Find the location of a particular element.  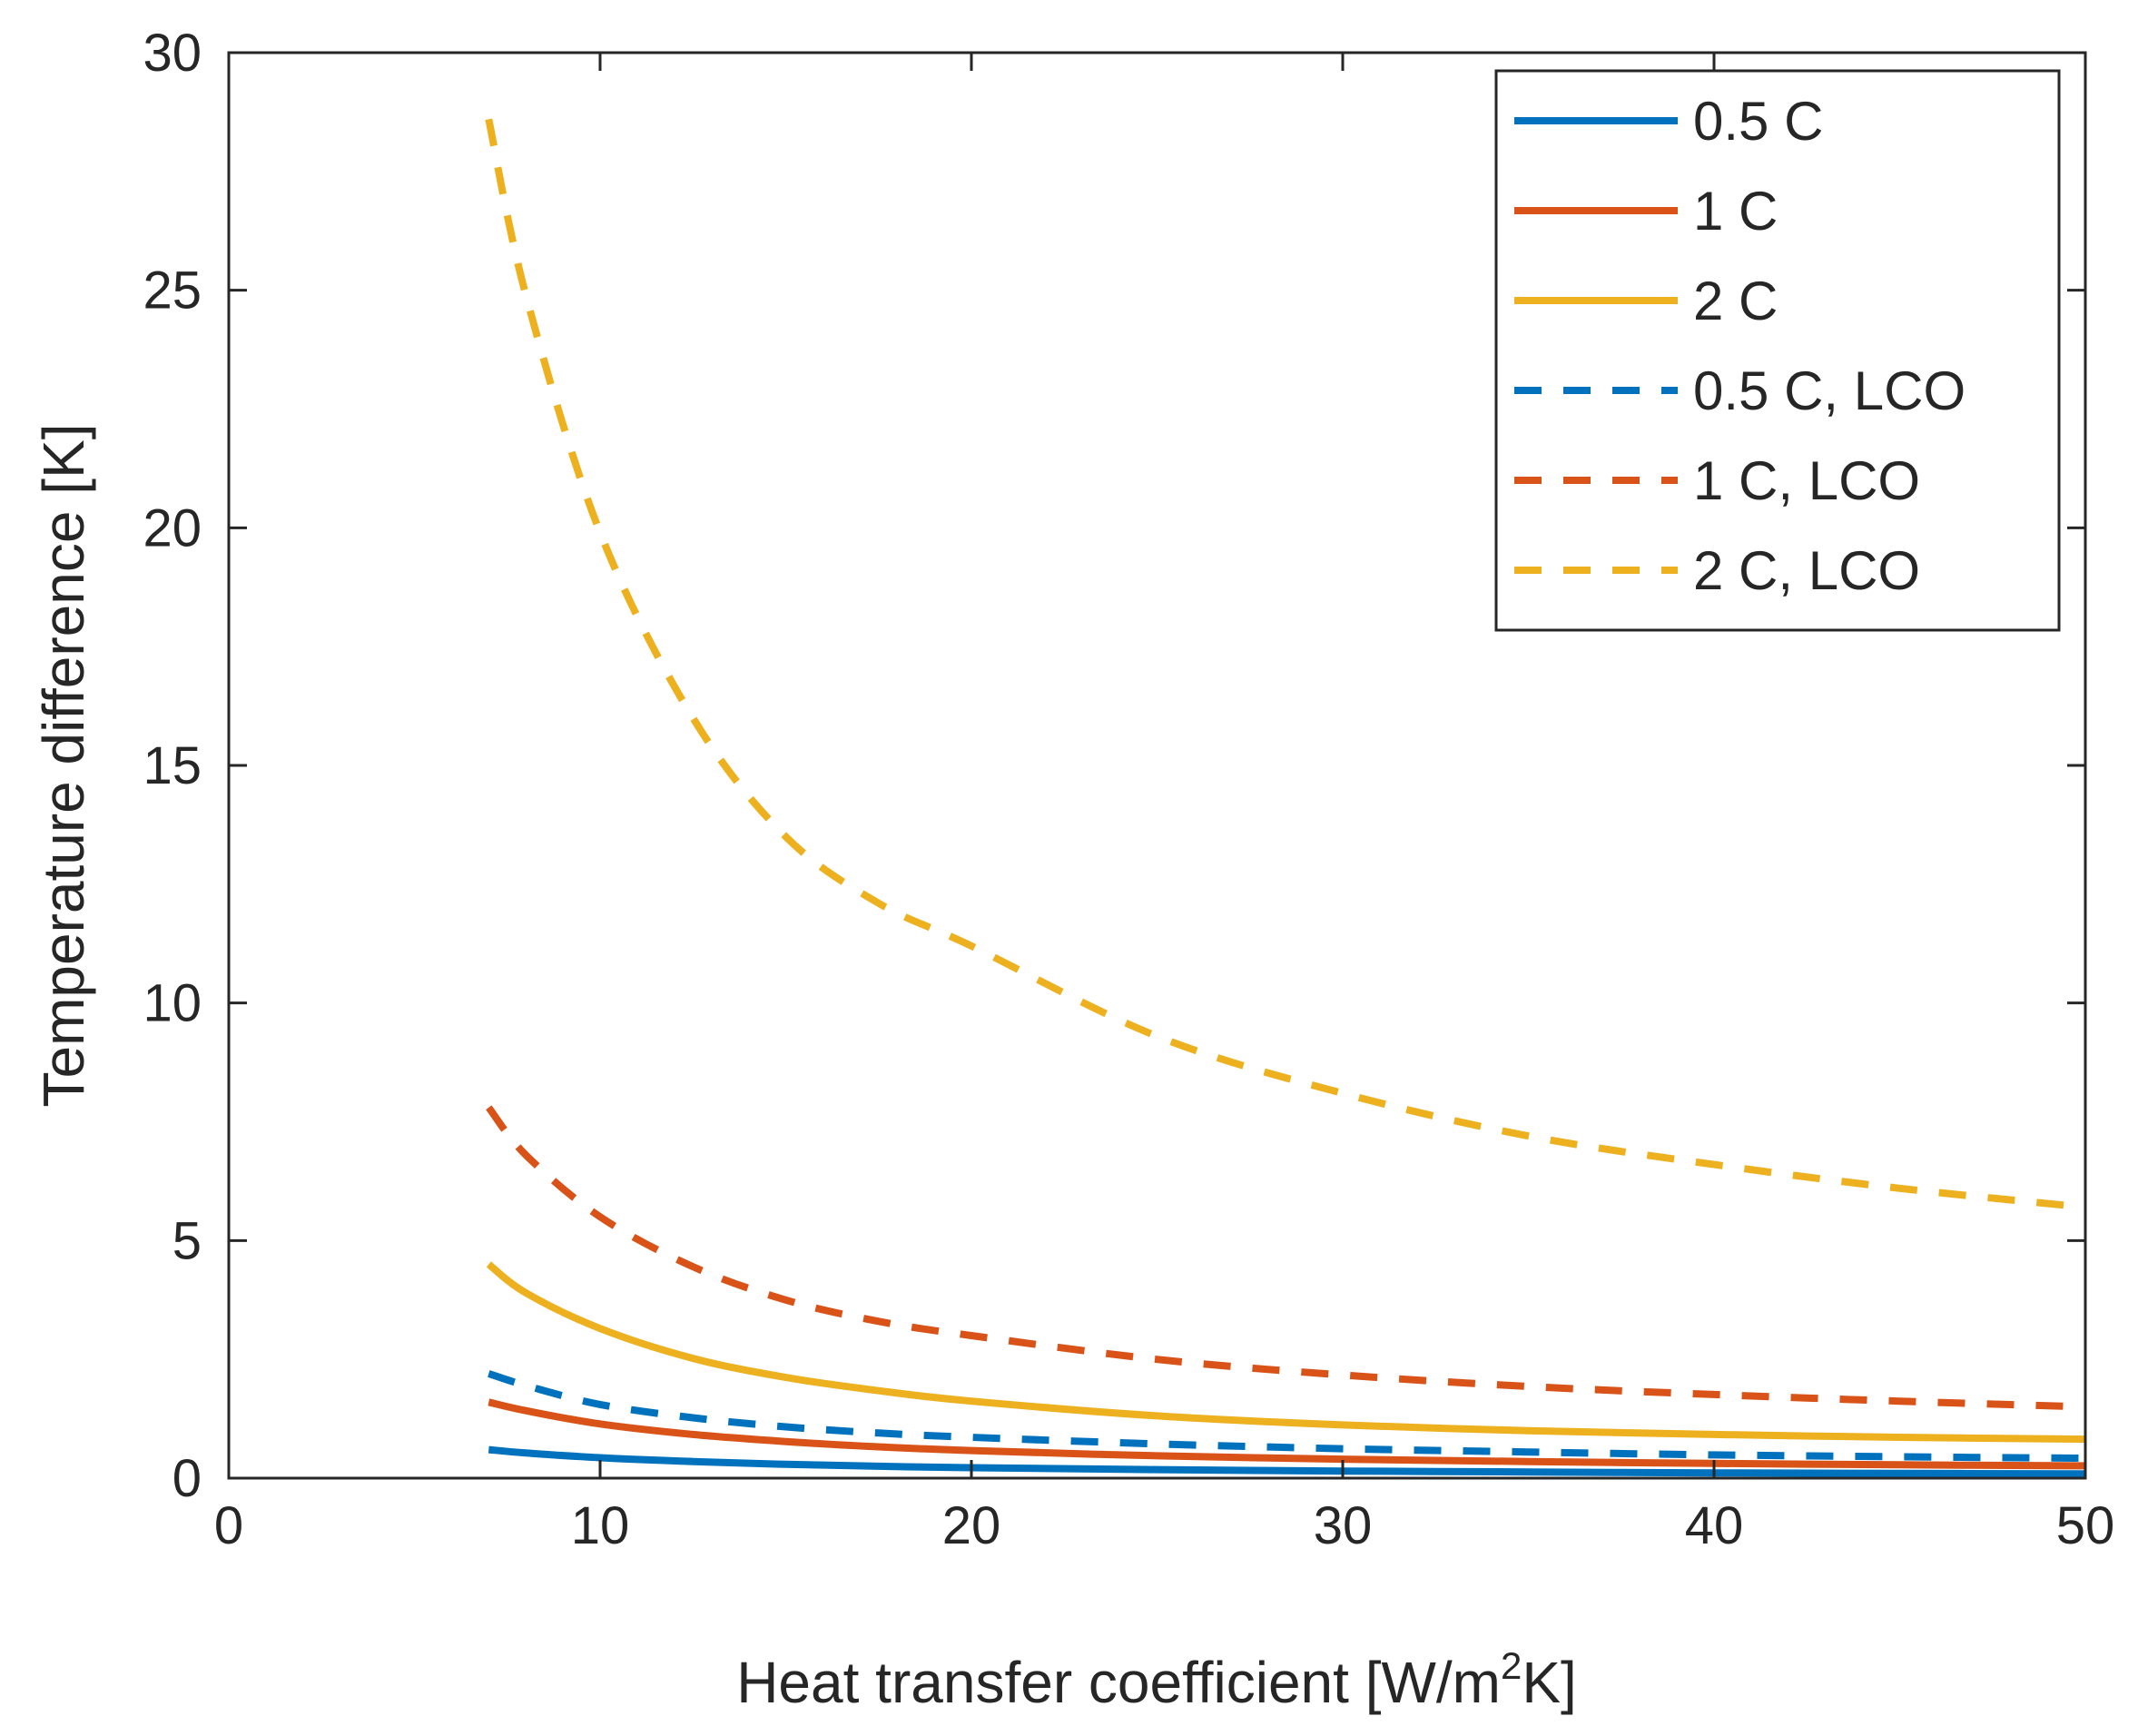

legend-label: 2 C, LCO is located at coordinates (1807, 570).